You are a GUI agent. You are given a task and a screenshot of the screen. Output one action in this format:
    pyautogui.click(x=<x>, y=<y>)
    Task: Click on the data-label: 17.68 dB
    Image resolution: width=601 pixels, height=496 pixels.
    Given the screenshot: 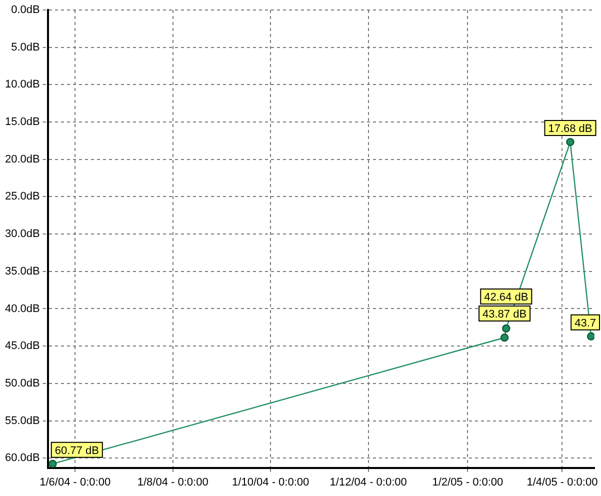 What is the action you would take?
    pyautogui.click(x=570, y=129)
    